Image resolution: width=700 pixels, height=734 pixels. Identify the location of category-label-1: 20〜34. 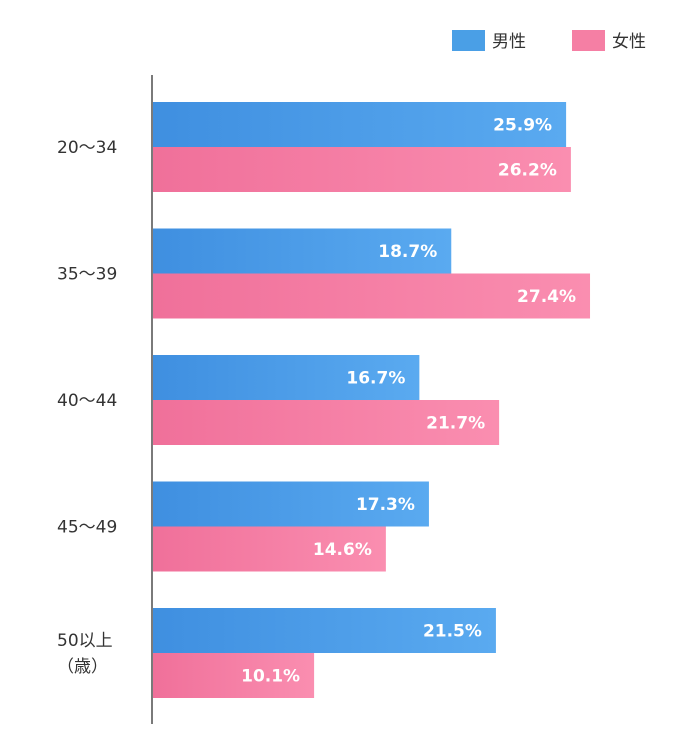
(87, 148).